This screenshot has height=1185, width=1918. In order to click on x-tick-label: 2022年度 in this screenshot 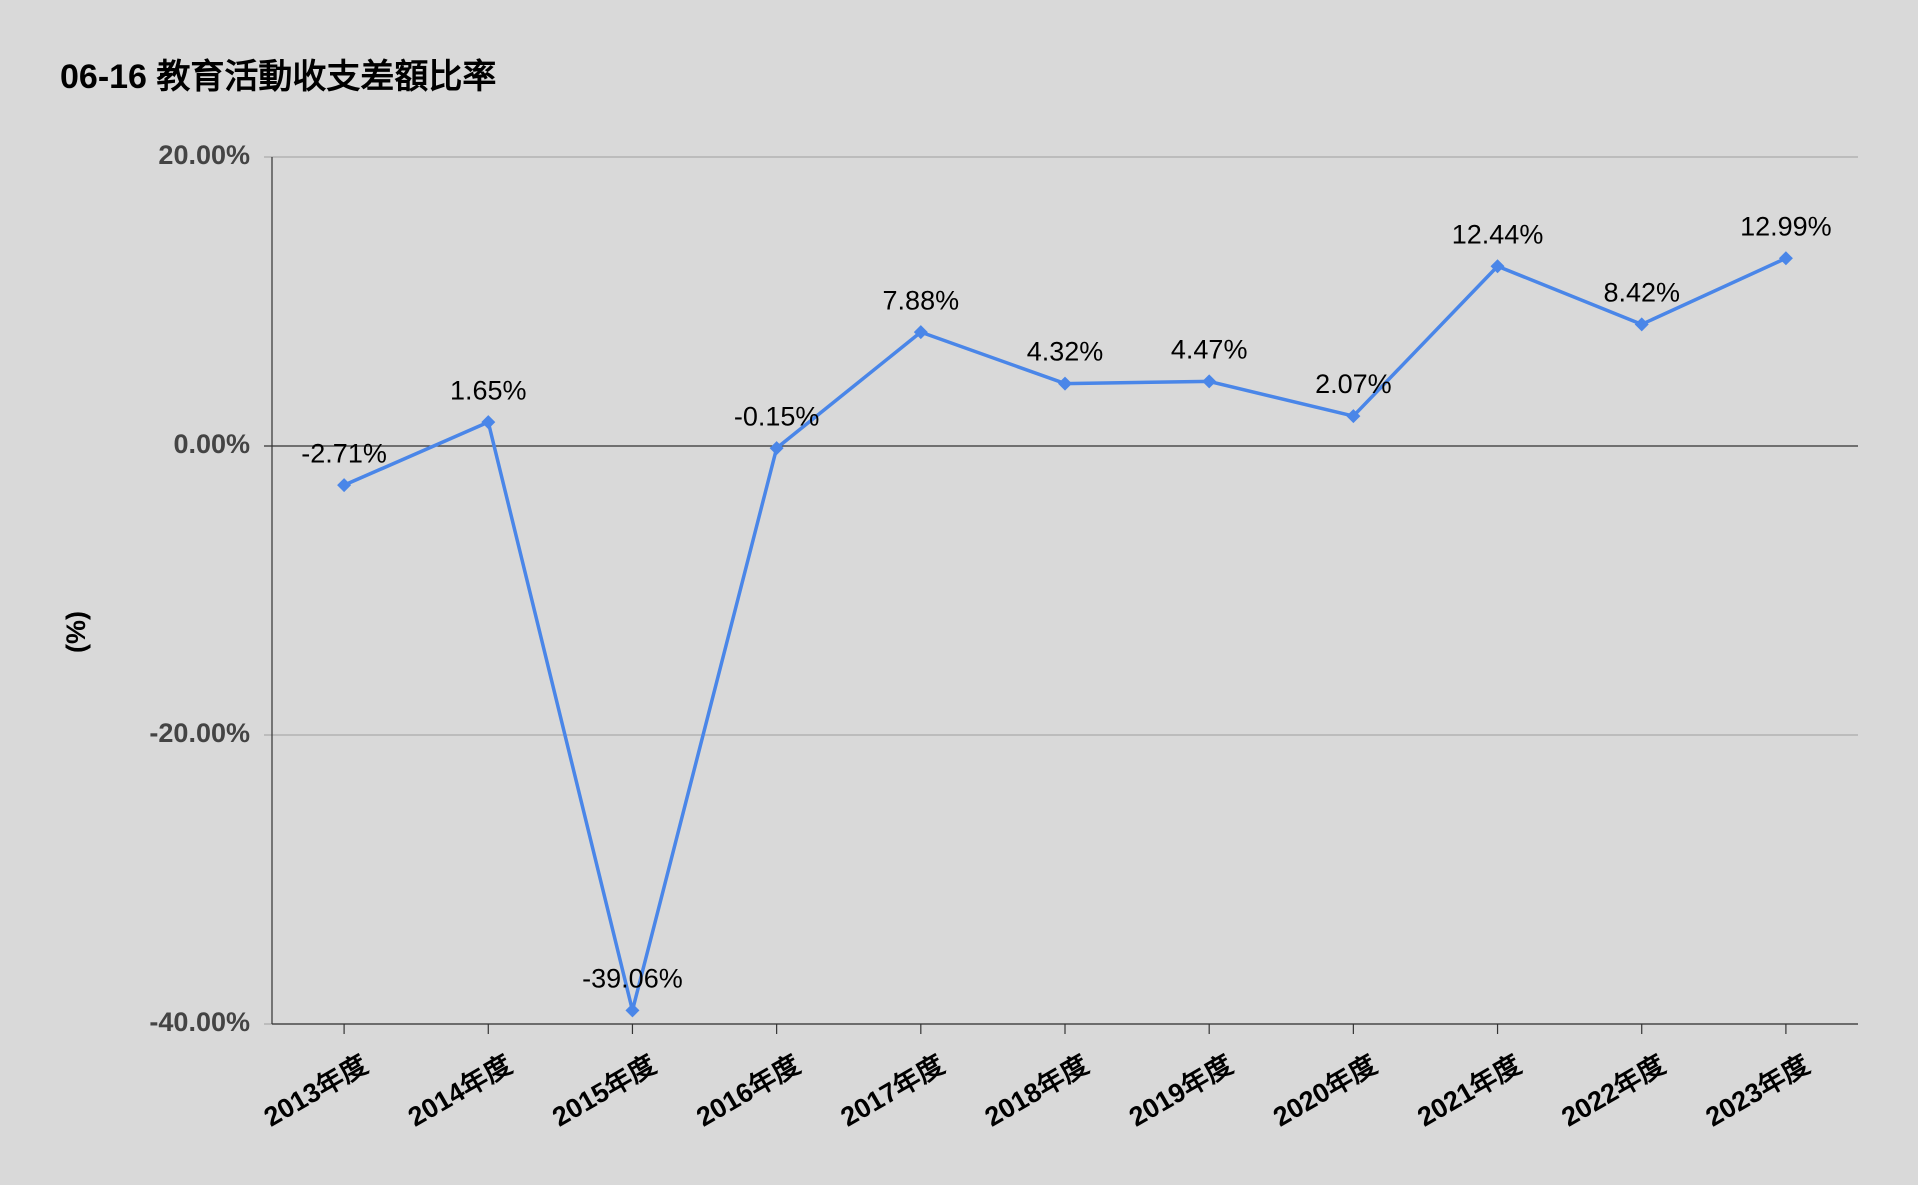, I will do `click(1613, 1091)`.